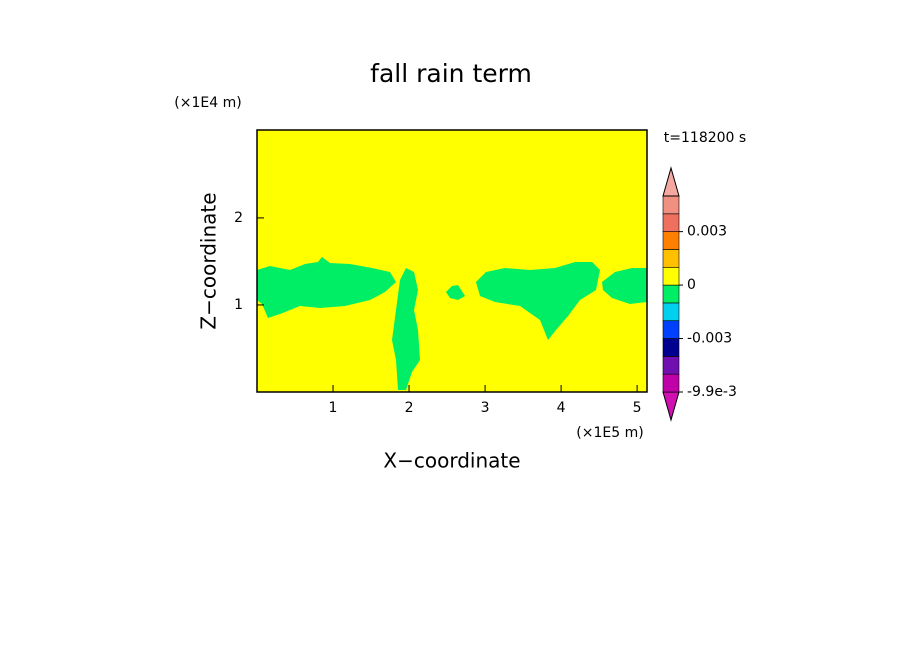 Image resolution: width=904 pixels, height=654 pixels. Describe the element at coordinates (609, 433) in the screenshot. I see `x-unit: (×1E5 m)` at that location.